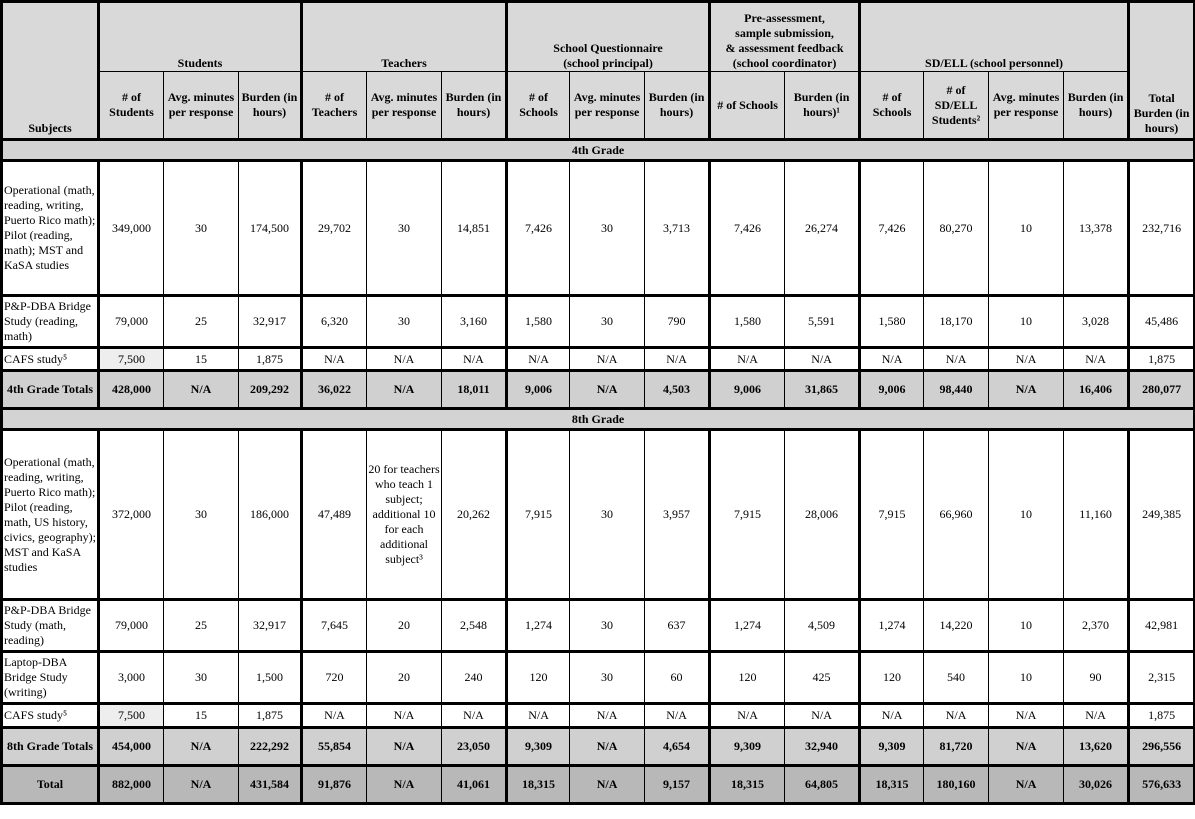 This screenshot has width=1195, height=819. What do you see at coordinates (1161, 514) in the screenshot?
I see `value-cell: 249,385` at bounding box center [1161, 514].